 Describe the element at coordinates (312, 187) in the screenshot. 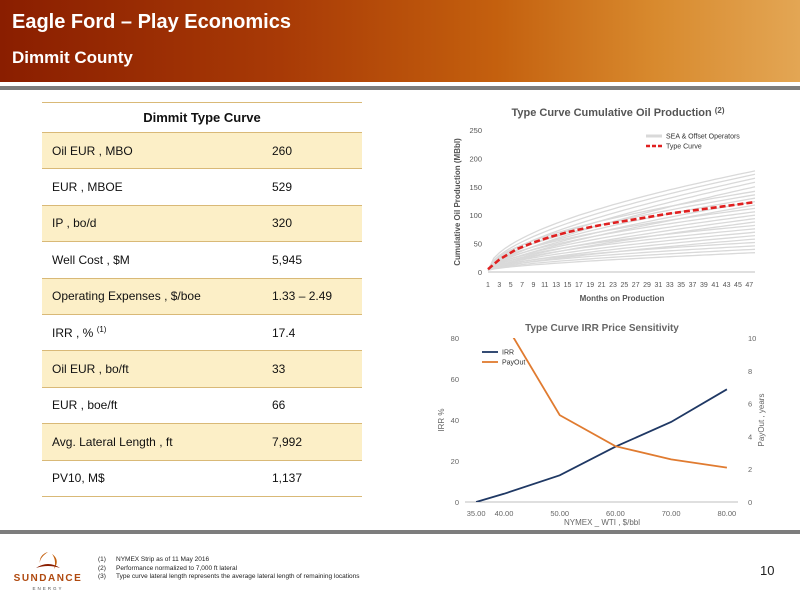

I see `table-row-value: 529` at that location.